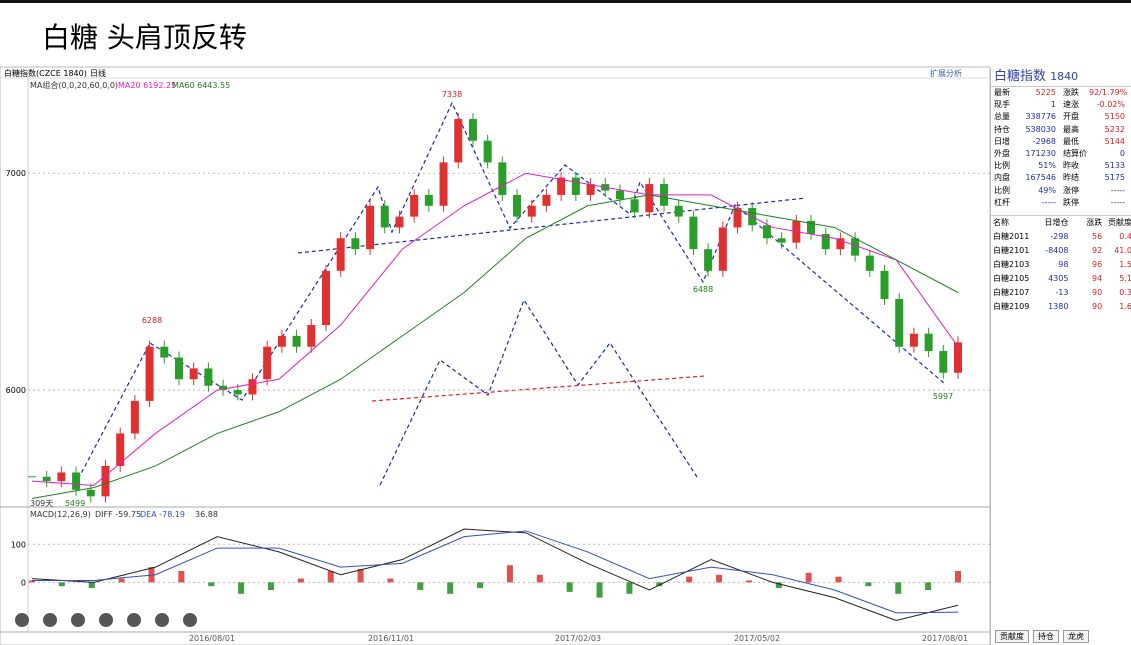 This screenshot has height=645, width=1131. Describe the element at coordinates (757, 638) in the screenshot. I see `x-tick-label: 2017/05/02` at that location.